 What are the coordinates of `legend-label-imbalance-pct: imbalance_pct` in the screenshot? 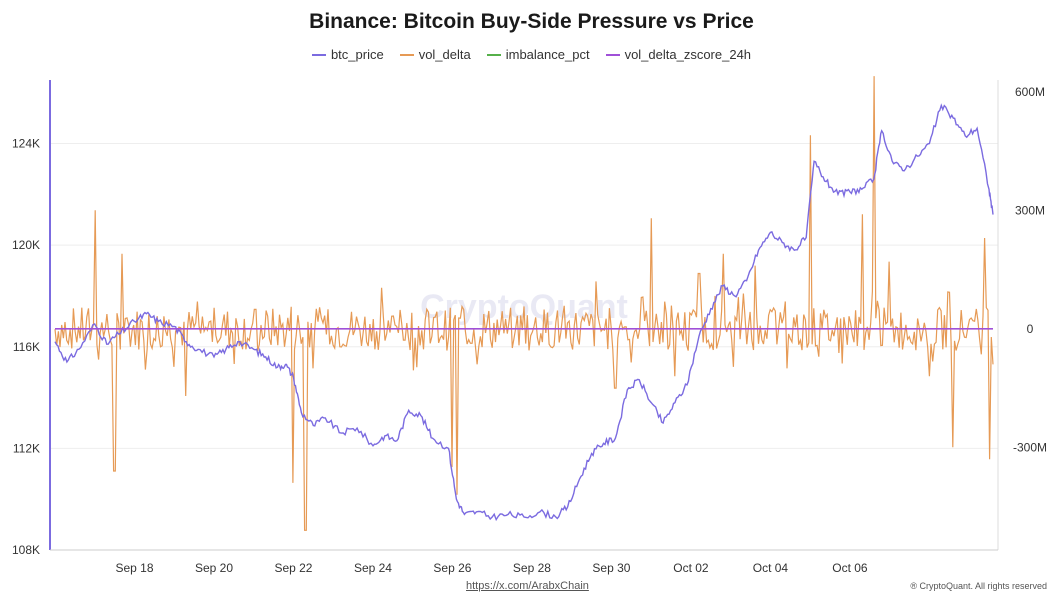 It's located at (547, 54).